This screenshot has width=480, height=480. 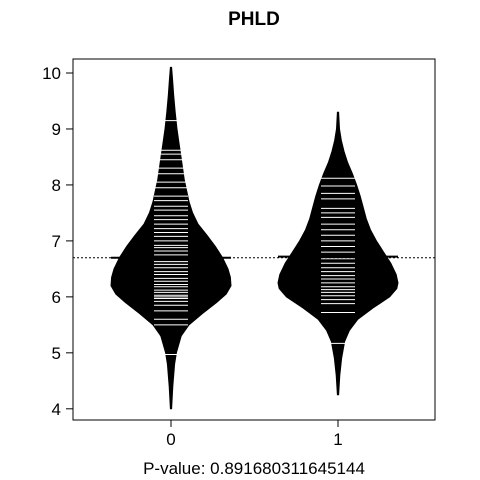 I want to click on y-tick-label-10: 10, so click(x=51, y=73).